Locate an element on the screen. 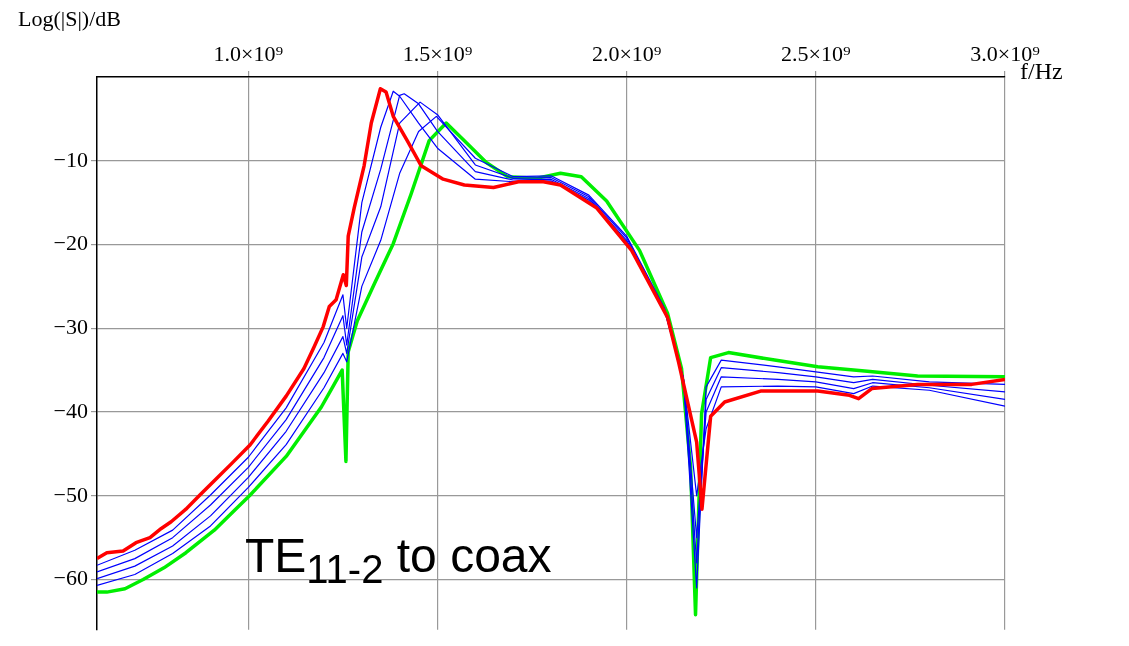 The width and height of the screenshot is (1129, 646). annotation: TE$_{11-2}$ to coax is located at coordinates (398, 560).